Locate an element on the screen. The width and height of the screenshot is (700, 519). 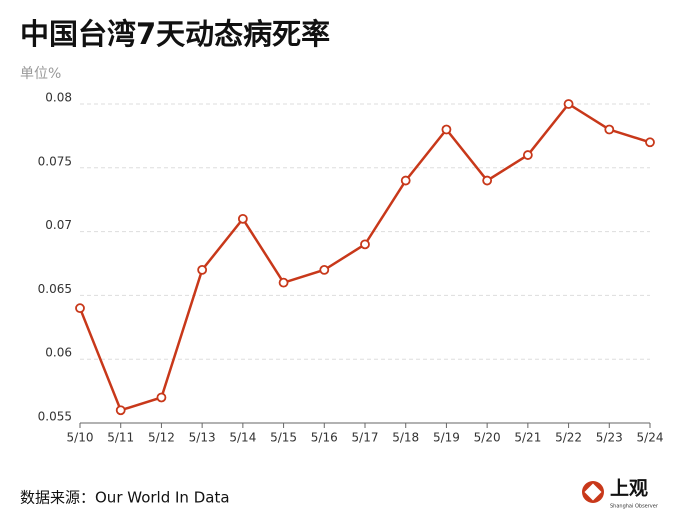
chart-title: 中国台湾7天动态病死率 is located at coordinates (175, 34).